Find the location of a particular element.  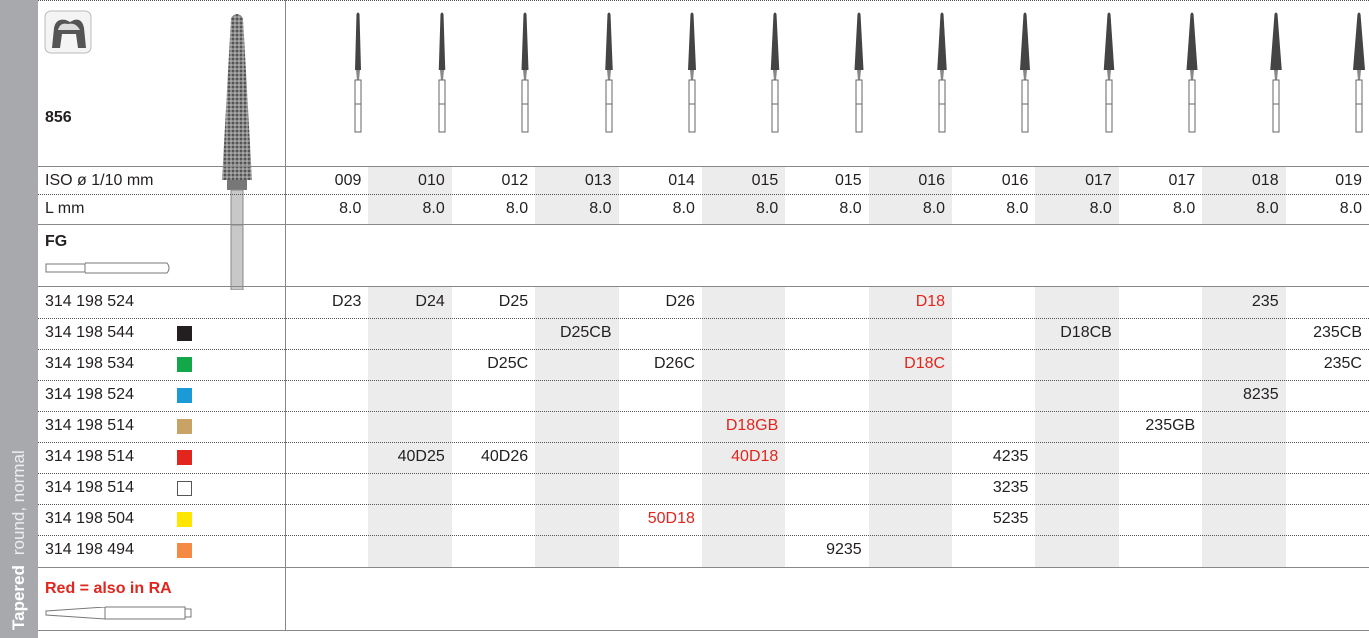

divider is located at coordinates (285, 315).